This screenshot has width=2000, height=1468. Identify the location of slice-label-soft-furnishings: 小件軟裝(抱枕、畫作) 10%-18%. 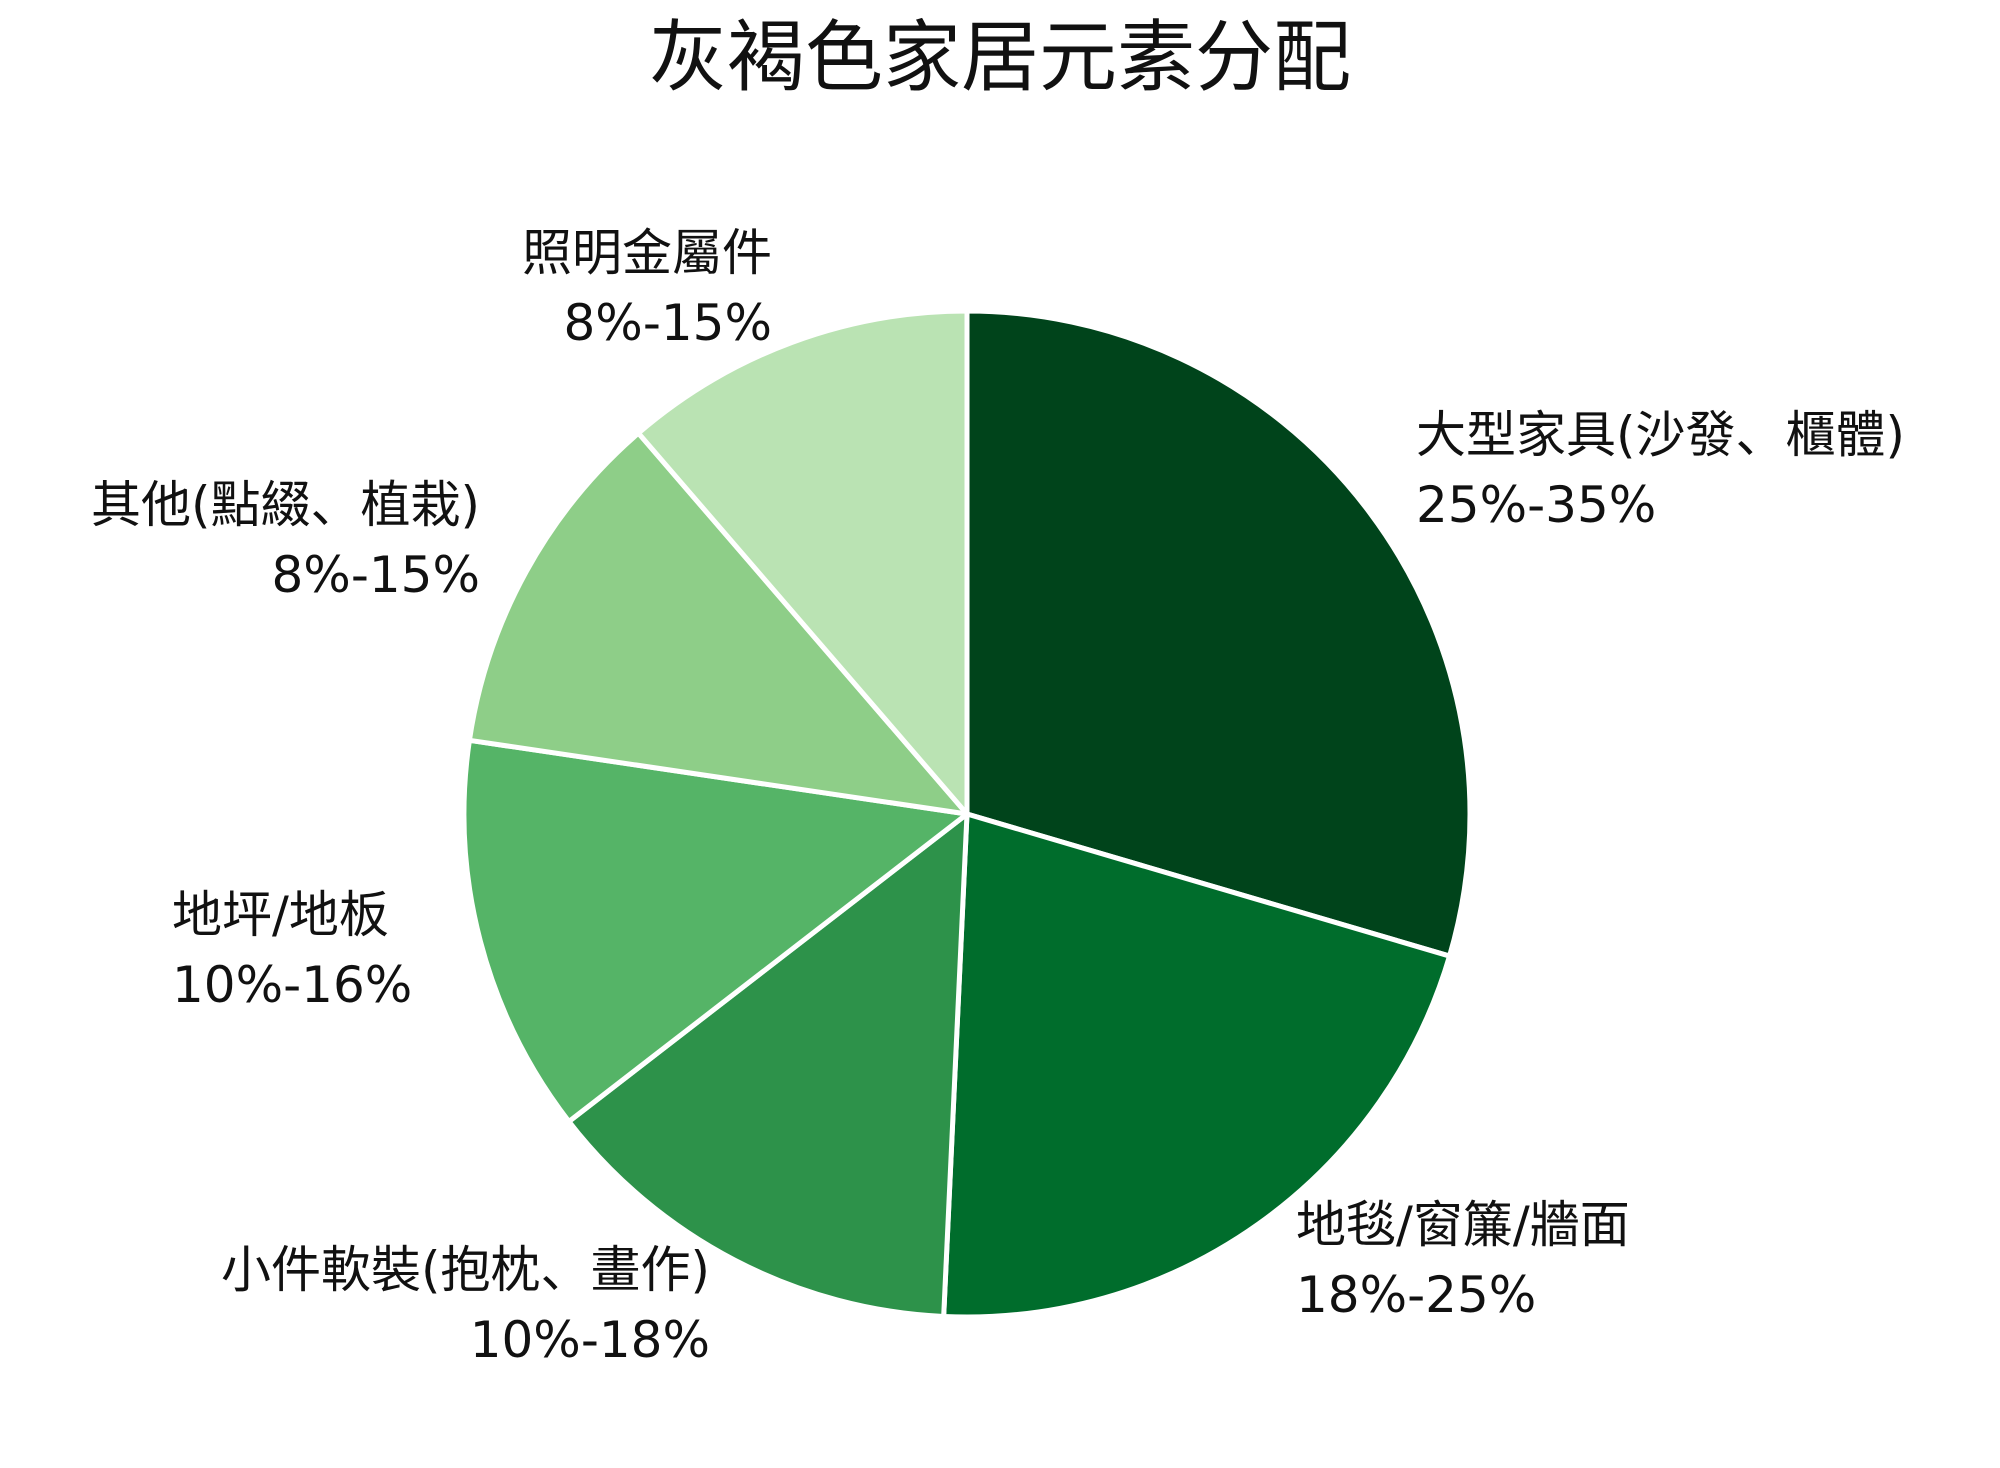
(465, 1305).